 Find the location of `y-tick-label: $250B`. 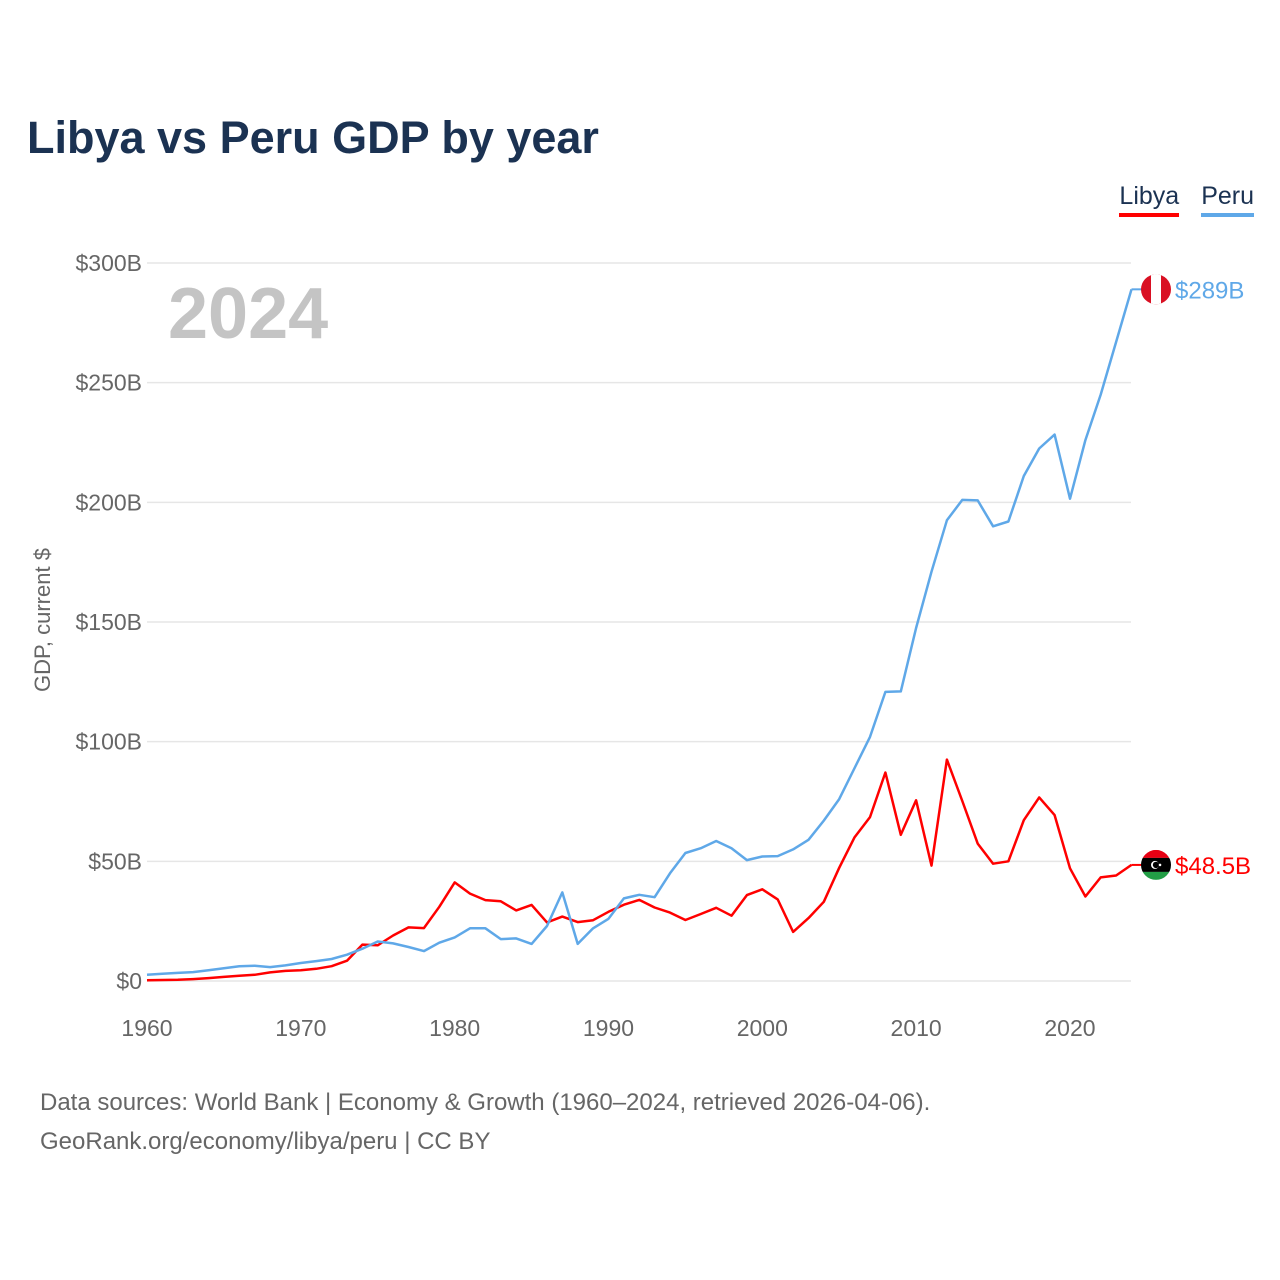

y-tick-label: $250B is located at coordinates (108, 383).